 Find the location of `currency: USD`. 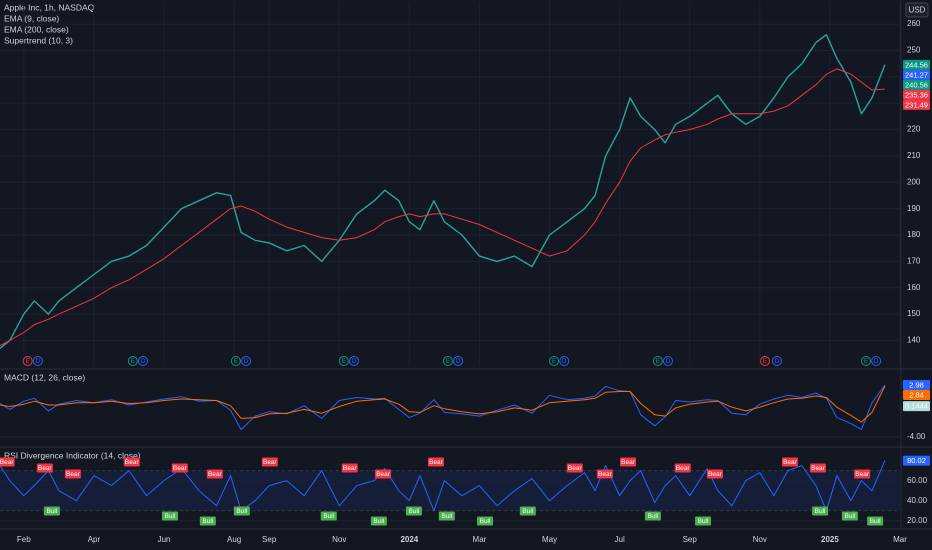

currency: USD is located at coordinates (917, 10).